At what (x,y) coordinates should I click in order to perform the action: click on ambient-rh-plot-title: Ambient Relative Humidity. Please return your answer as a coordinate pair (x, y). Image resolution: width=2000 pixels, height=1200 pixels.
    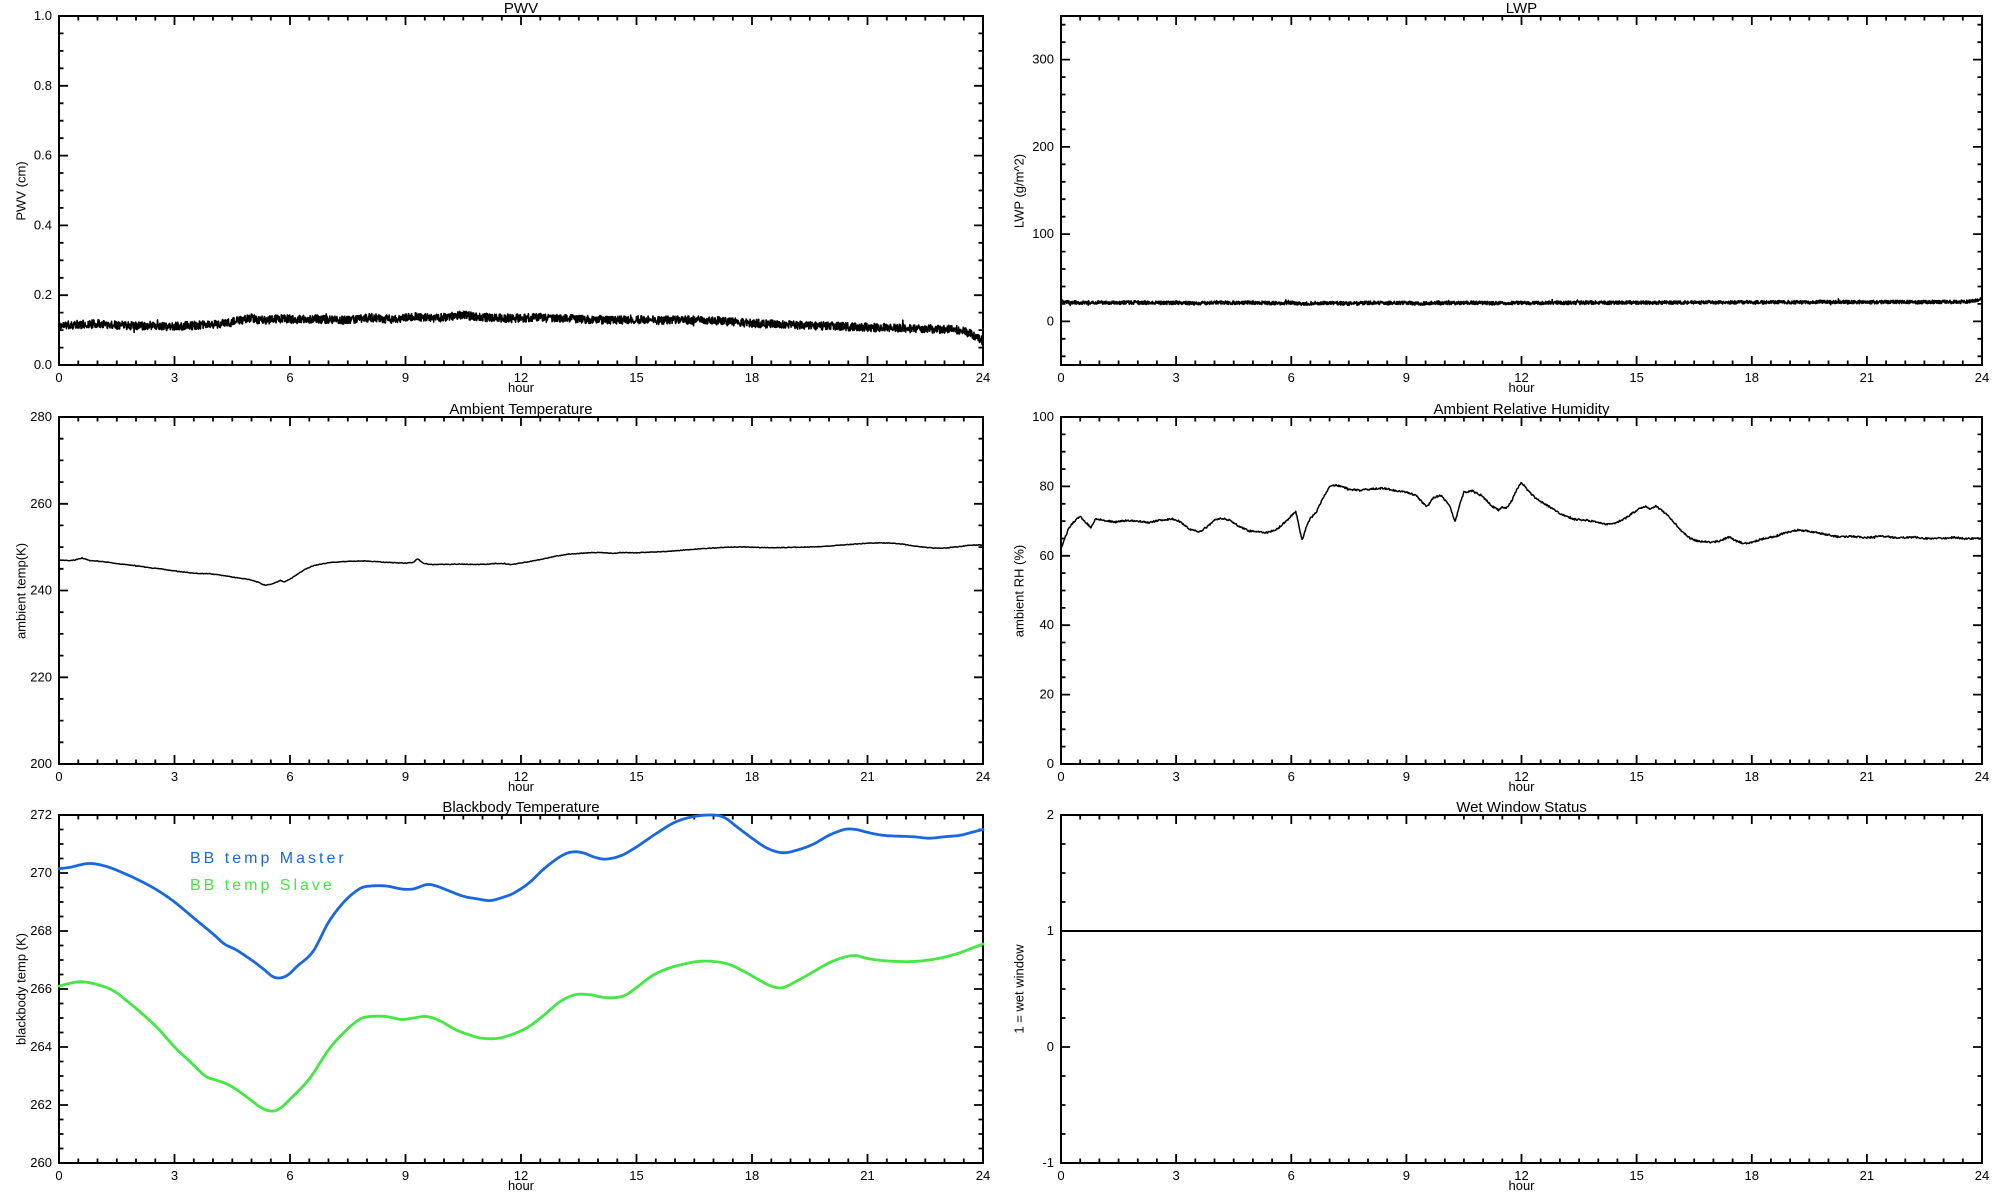
    Looking at the image, I should click on (1521, 409).